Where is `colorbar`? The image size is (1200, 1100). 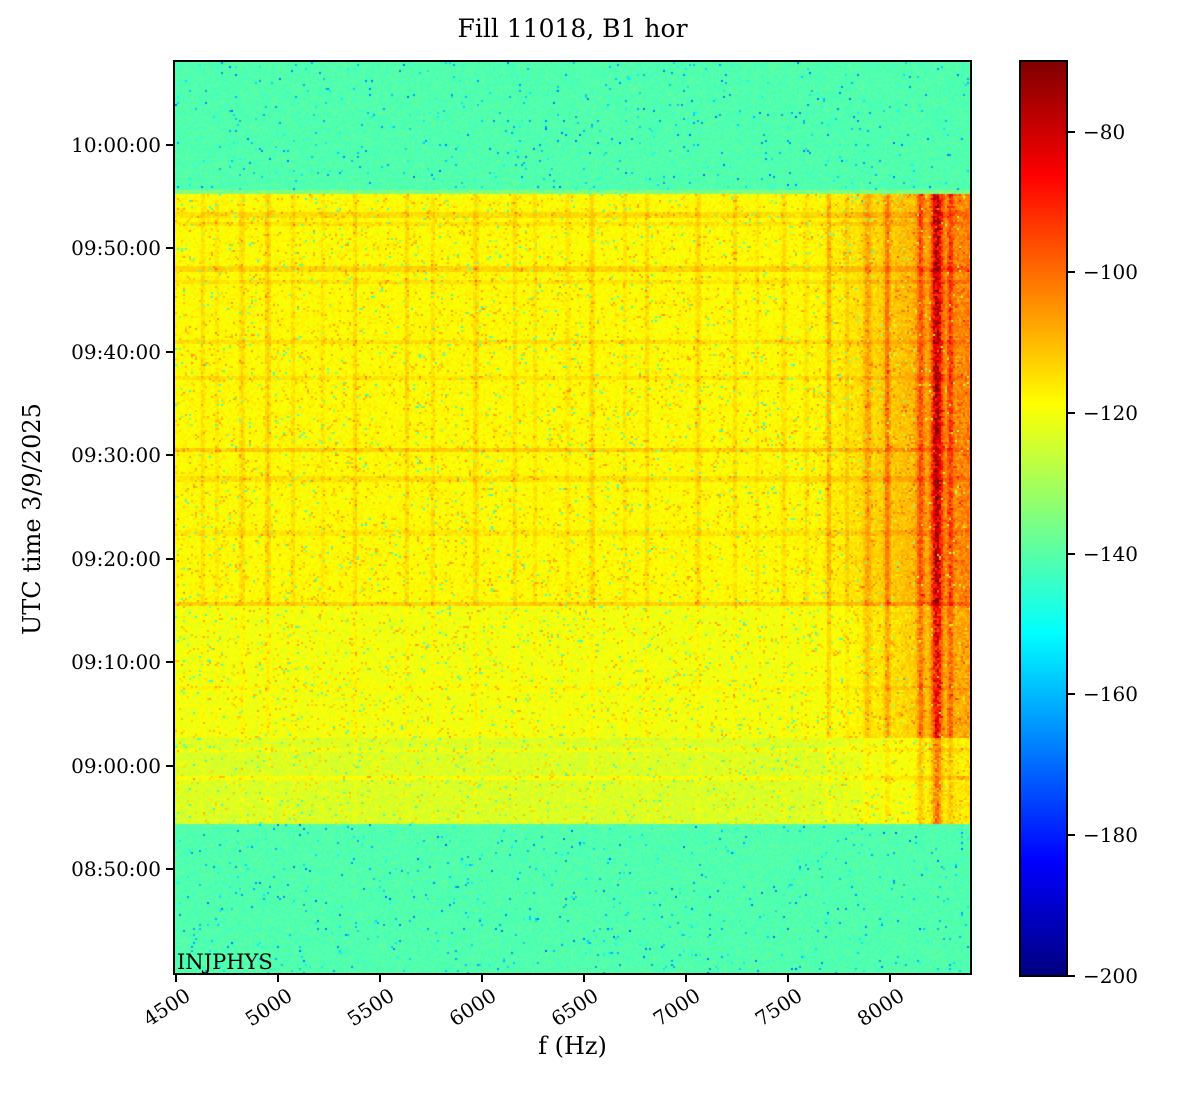 colorbar is located at coordinates (1043, 518).